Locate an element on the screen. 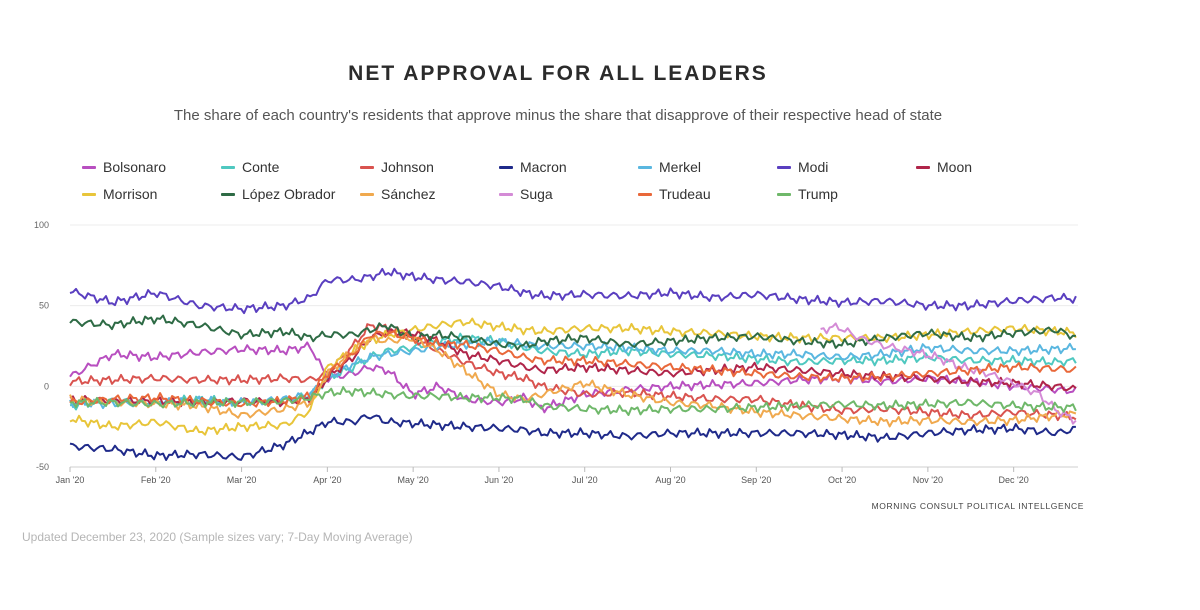 The height and width of the screenshot is (610, 1200). series-line-lopez-obrador is located at coordinates (572, 332).